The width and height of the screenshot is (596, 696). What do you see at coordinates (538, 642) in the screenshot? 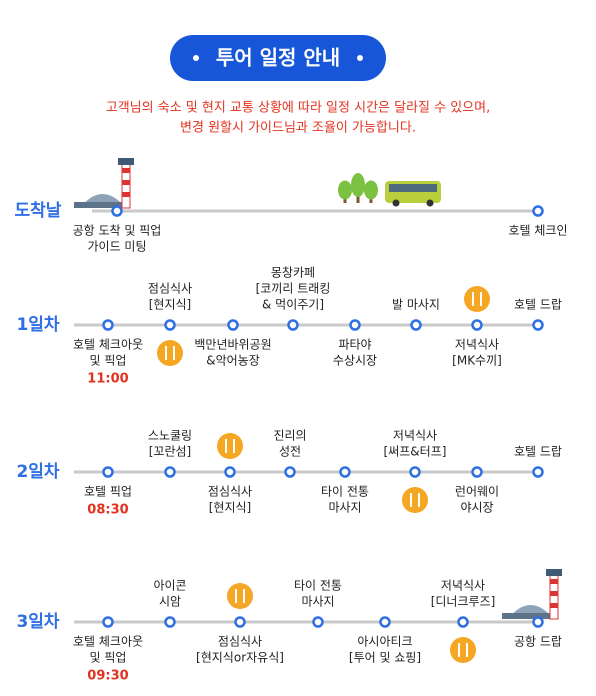
I see `stop-label: 공항 드랍` at bounding box center [538, 642].